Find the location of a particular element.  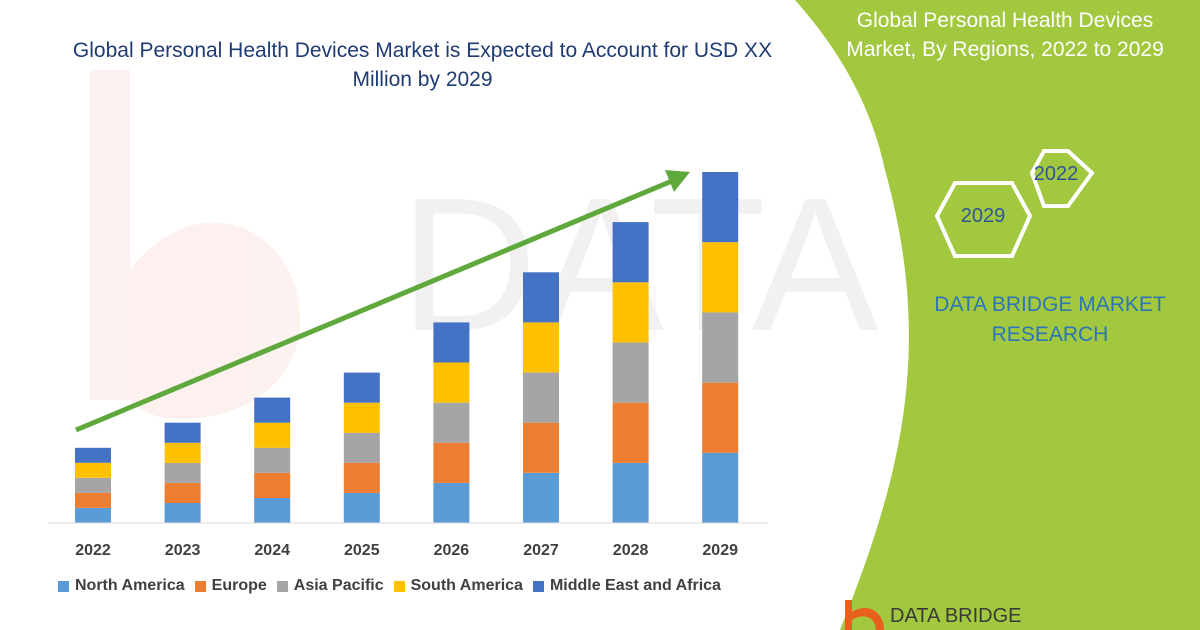

bar-2025-middle-east-and-africa is located at coordinates (361, 387).